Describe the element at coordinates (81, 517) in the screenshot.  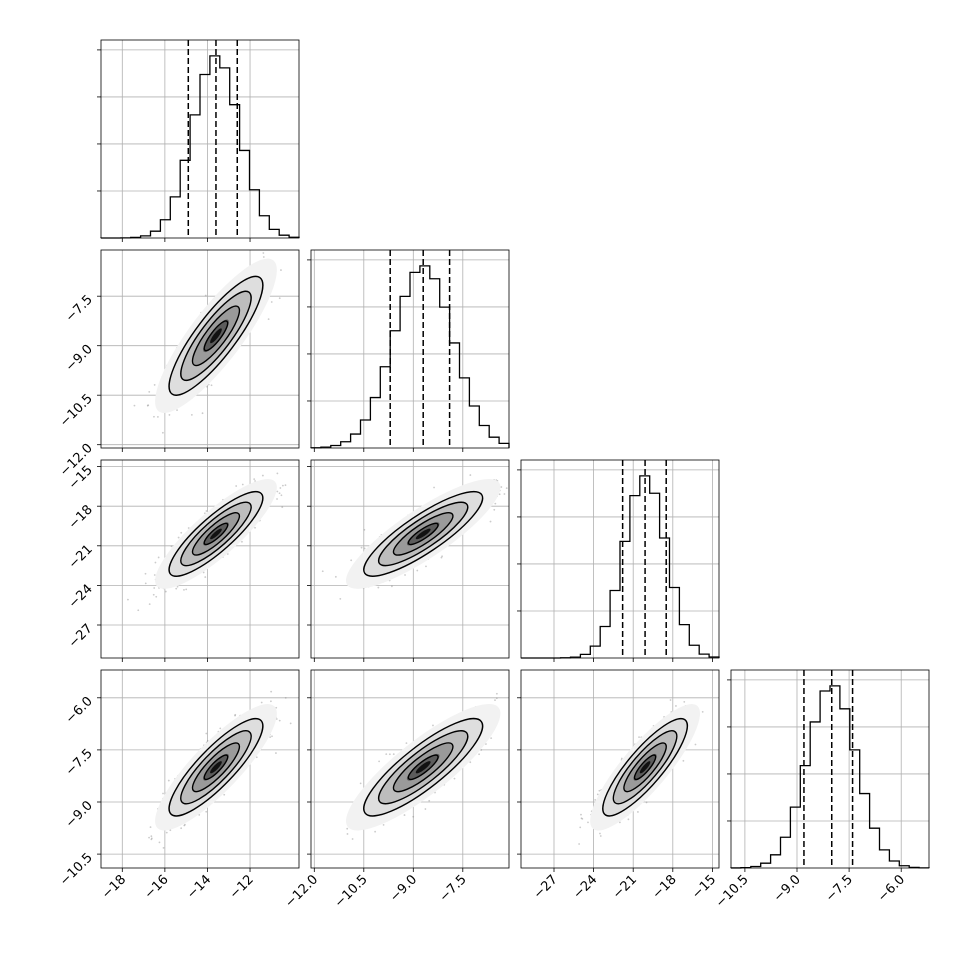
I see `y-tick-label: −18` at that location.